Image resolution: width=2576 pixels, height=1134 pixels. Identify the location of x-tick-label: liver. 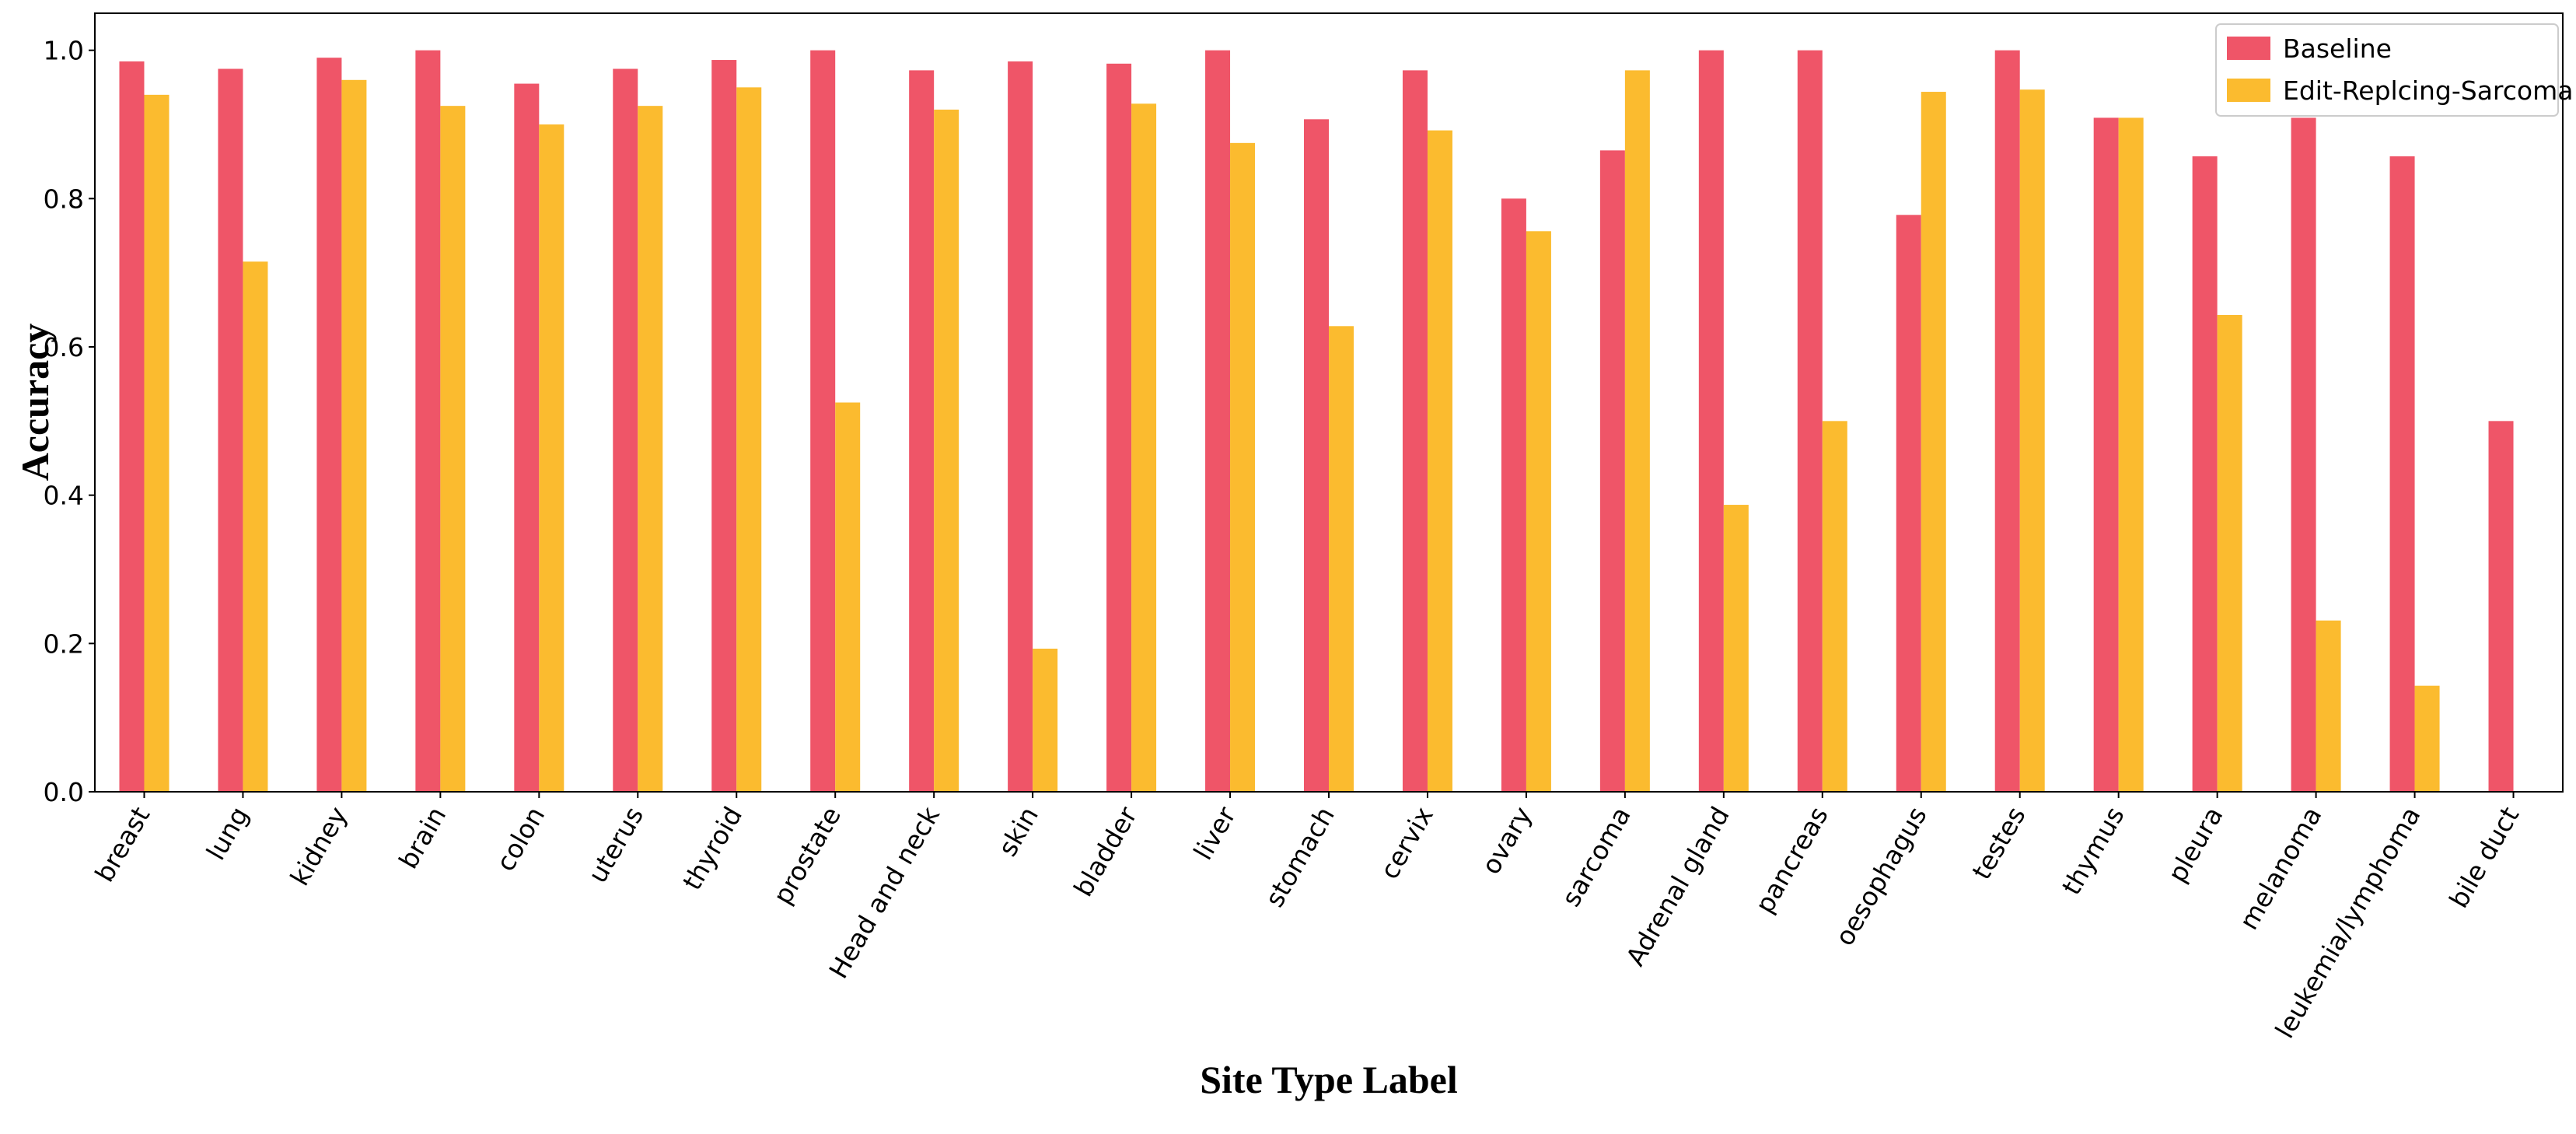
(1214, 833).